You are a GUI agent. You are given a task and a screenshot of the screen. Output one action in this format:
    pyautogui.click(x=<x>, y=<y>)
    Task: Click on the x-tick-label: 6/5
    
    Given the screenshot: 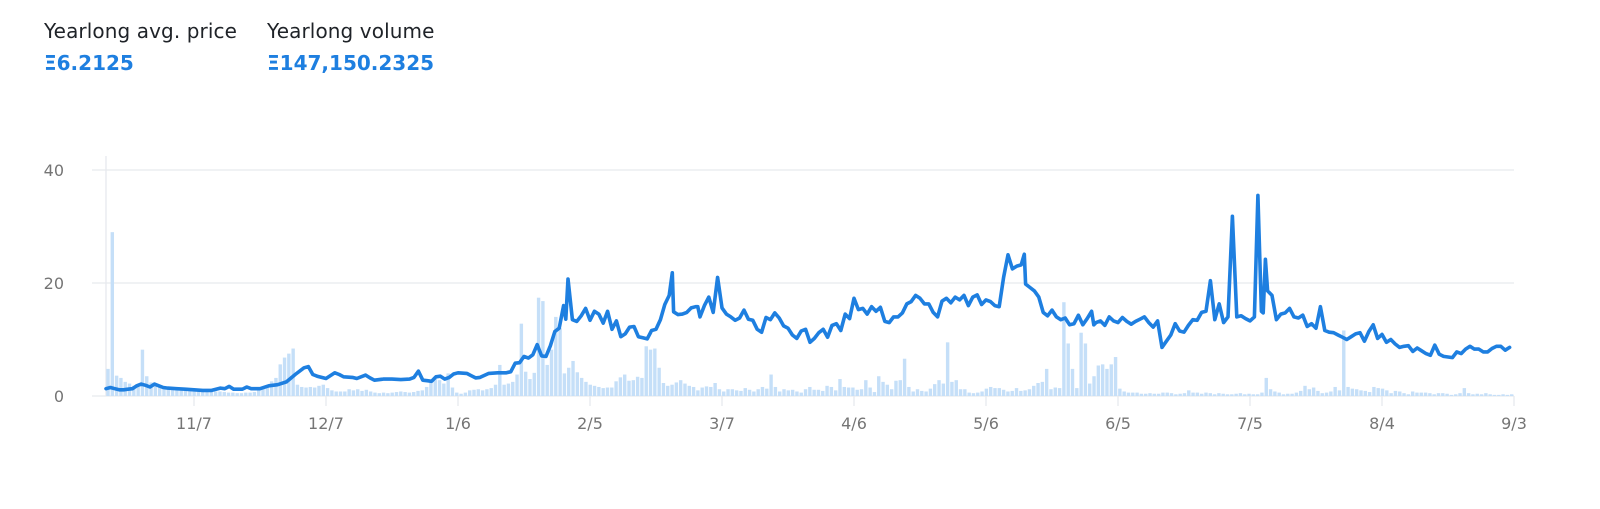 What is the action you would take?
    pyautogui.click(x=1118, y=423)
    